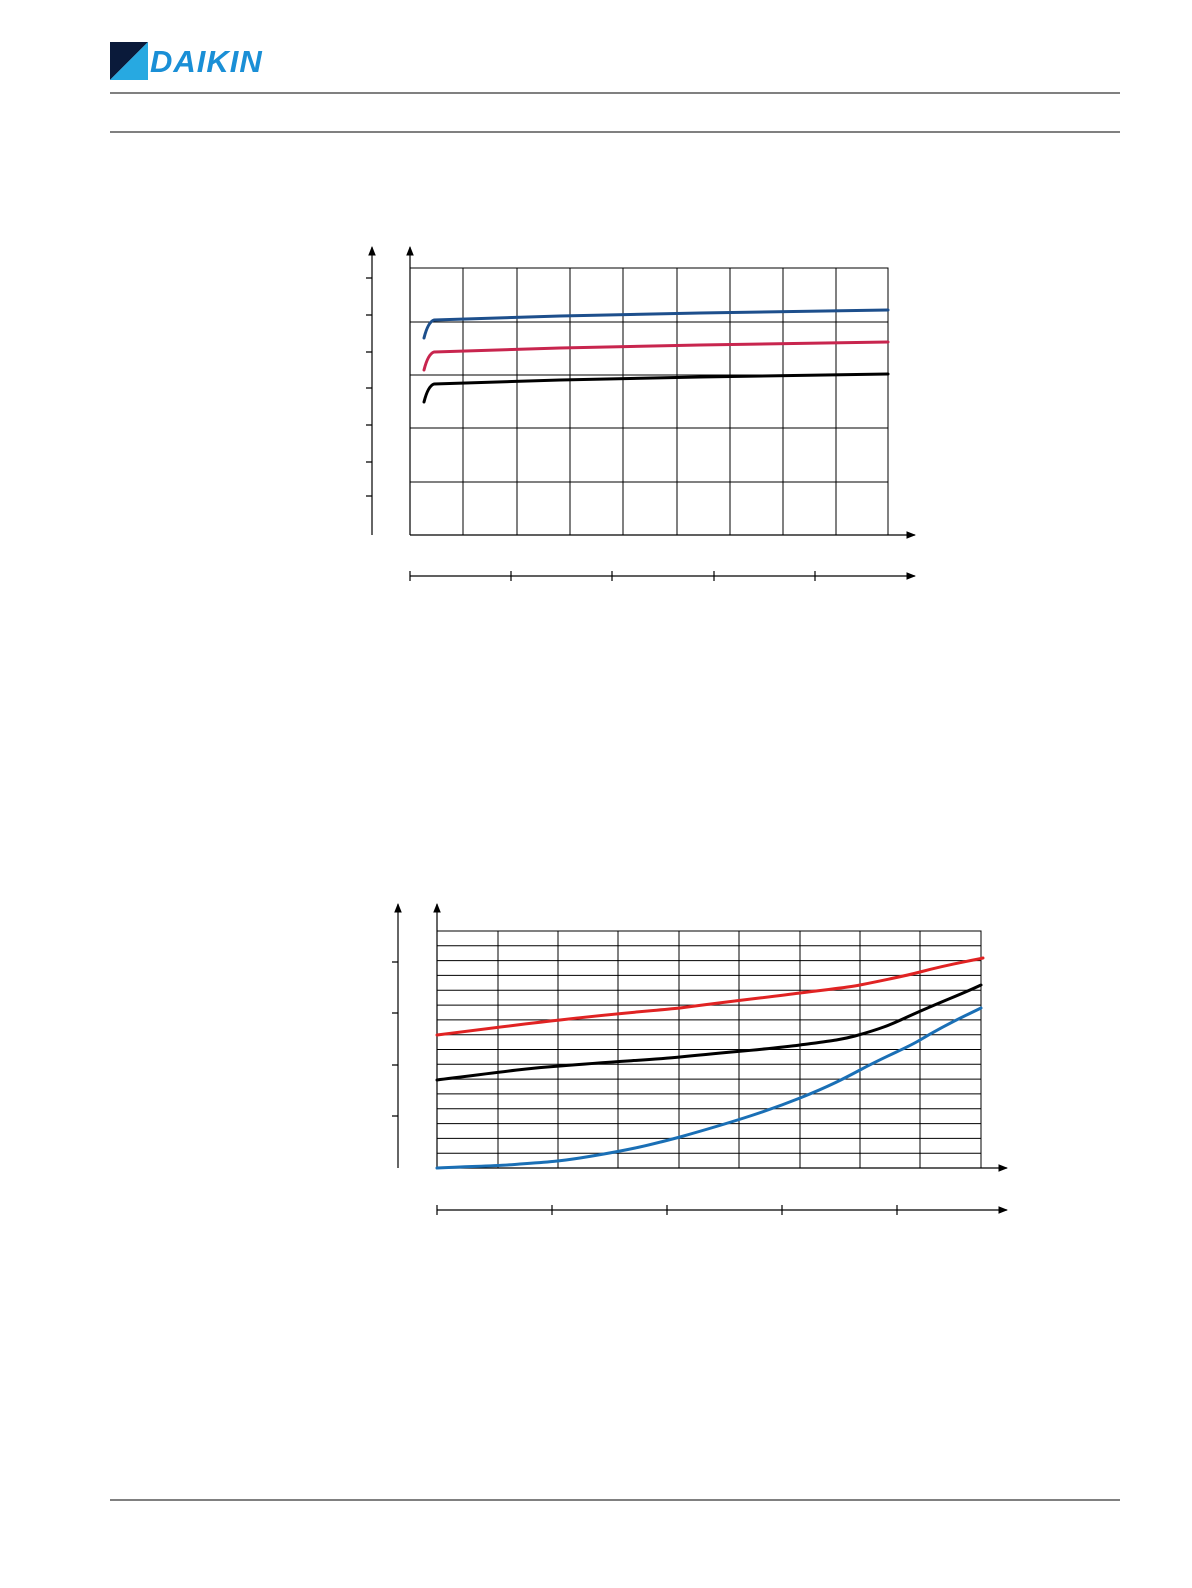  I want to click on logo: DAIKIN, so click(186, 61).